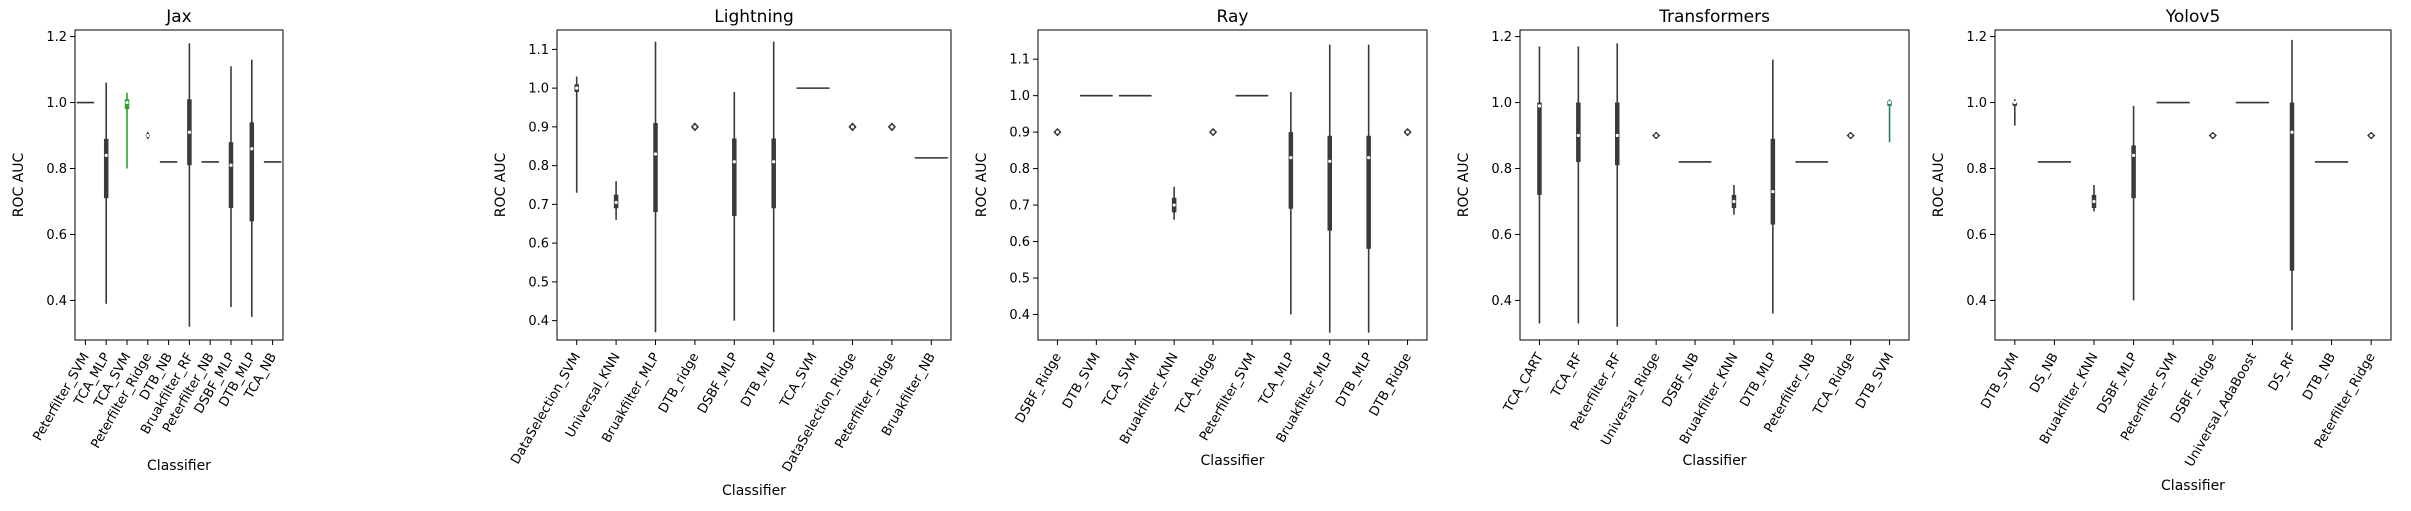  I want to click on x-tick-label: DSBF_Ridge, so click(1039, 388).